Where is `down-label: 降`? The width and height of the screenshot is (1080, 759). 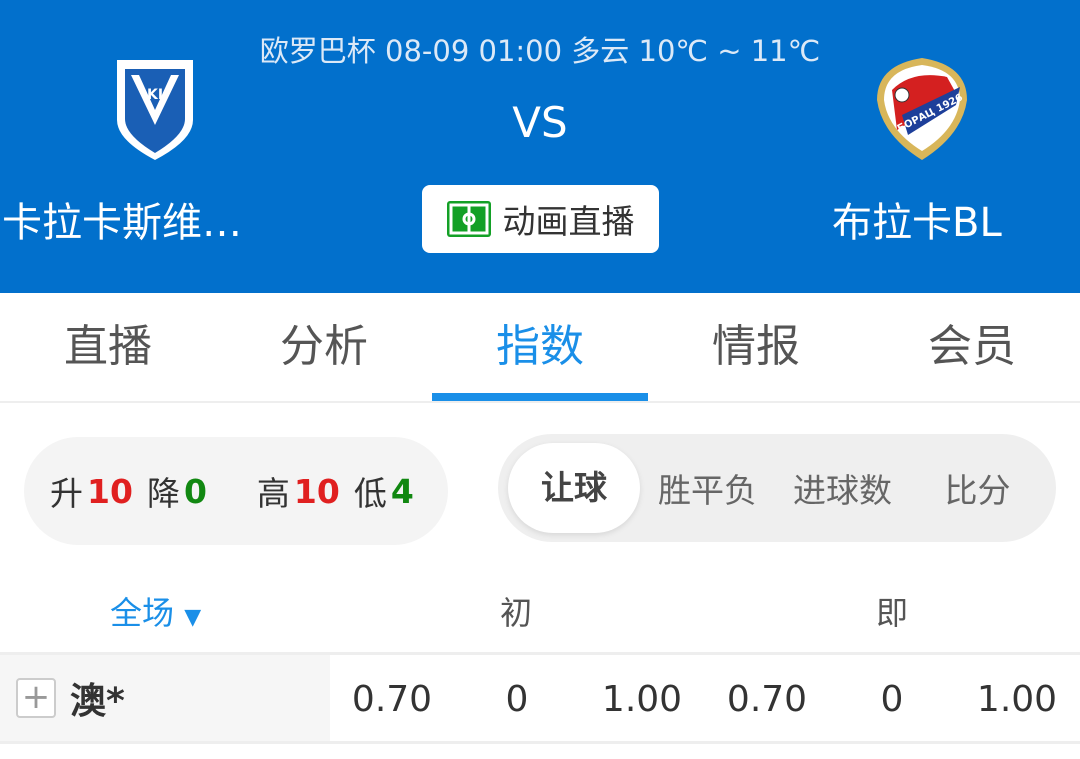 down-label: 降 is located at coordinates (163, 493).